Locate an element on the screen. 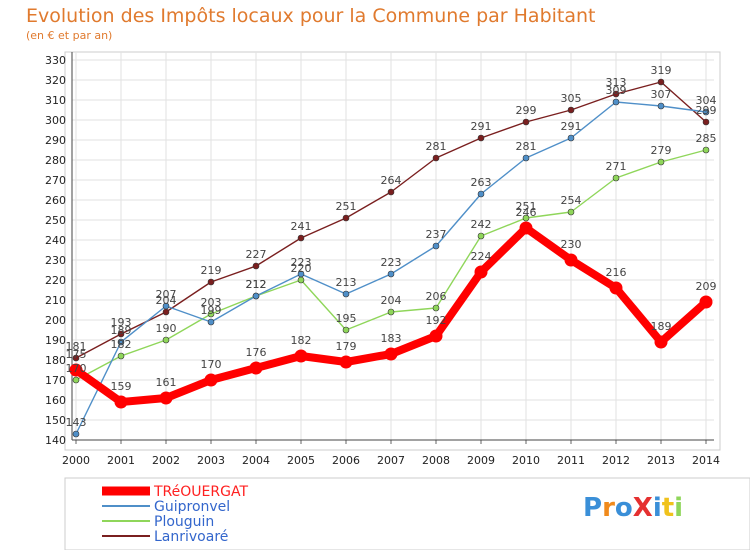 Image resolution: width=750 pixels, height=550 pixels. series-2-data-label: 251 is located at coordinates (526, 206).